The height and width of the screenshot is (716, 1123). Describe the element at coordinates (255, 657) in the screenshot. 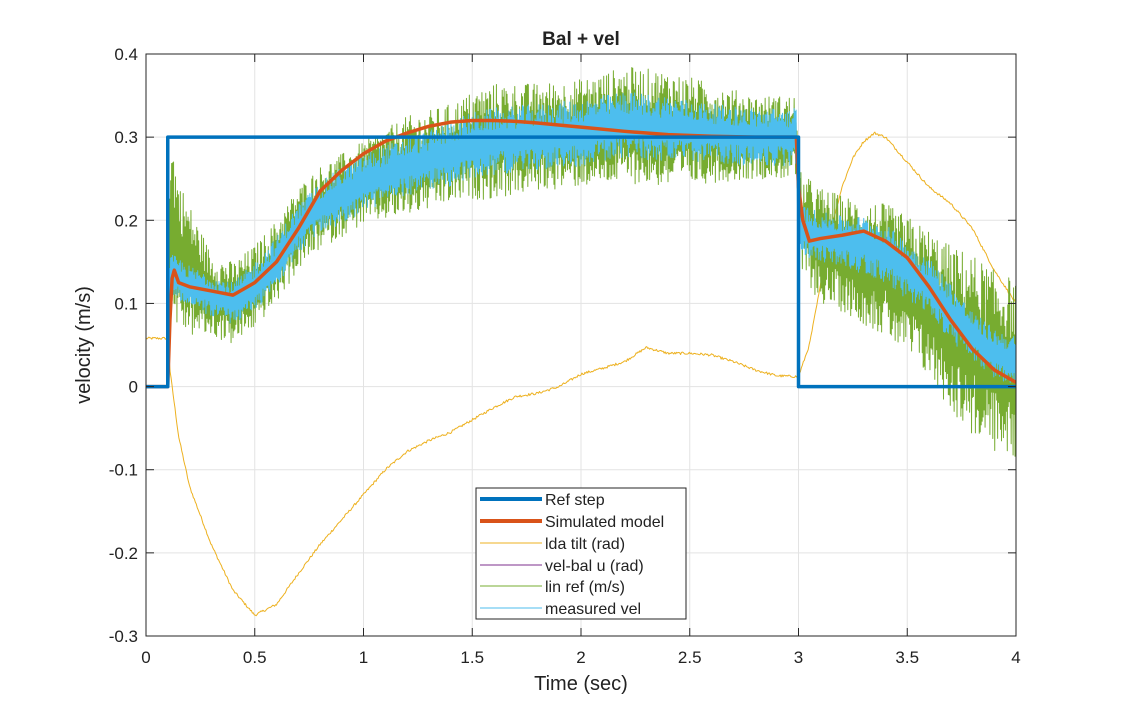

I see `x-tick-label: 0.5` at that location.